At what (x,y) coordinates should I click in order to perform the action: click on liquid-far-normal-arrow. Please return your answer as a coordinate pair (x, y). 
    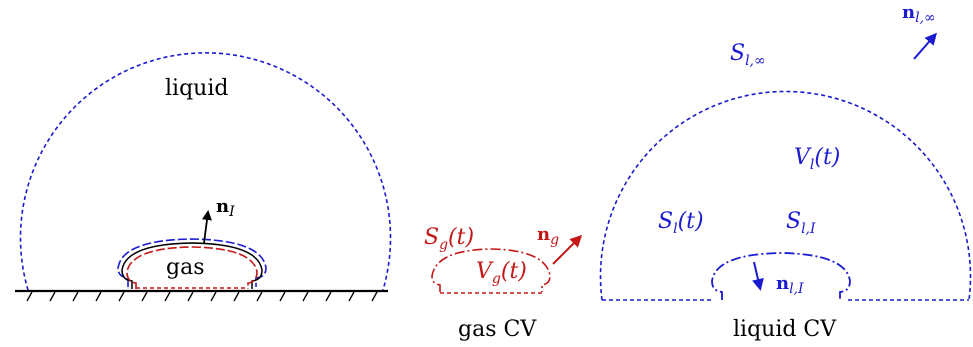
    Looking at the image, I should click on (925, 46).